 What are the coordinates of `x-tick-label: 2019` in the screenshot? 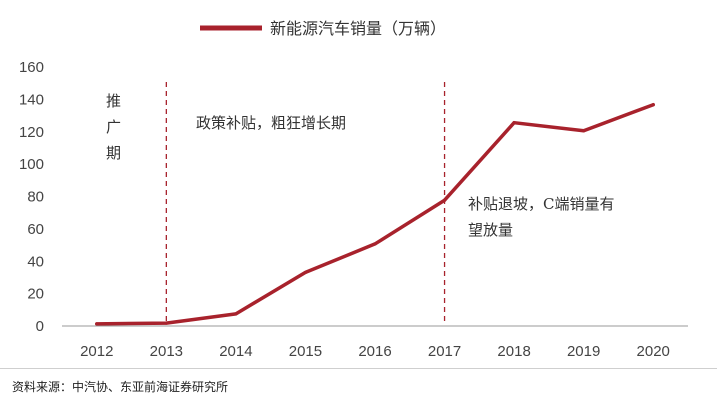 It's located at (583, 351).